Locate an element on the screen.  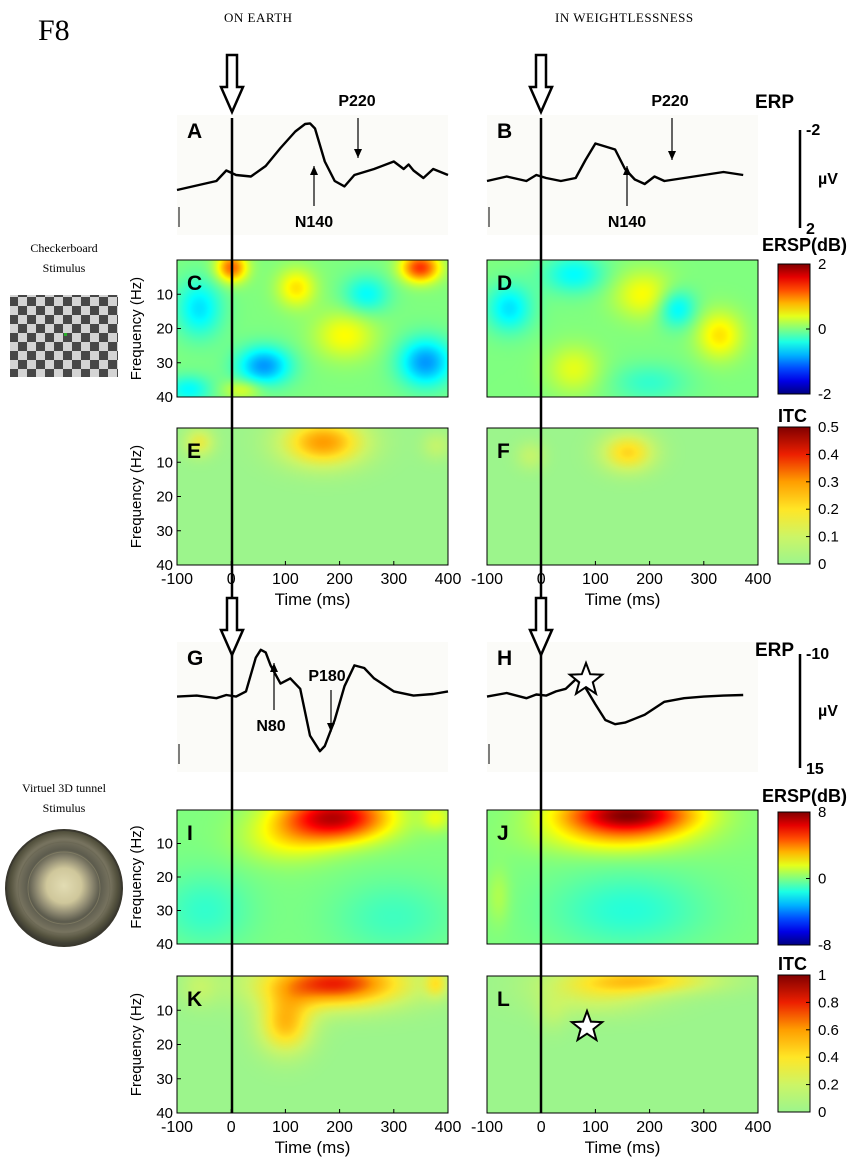
colorbar-tick-label: -2 is located at coordinates (824, 394).